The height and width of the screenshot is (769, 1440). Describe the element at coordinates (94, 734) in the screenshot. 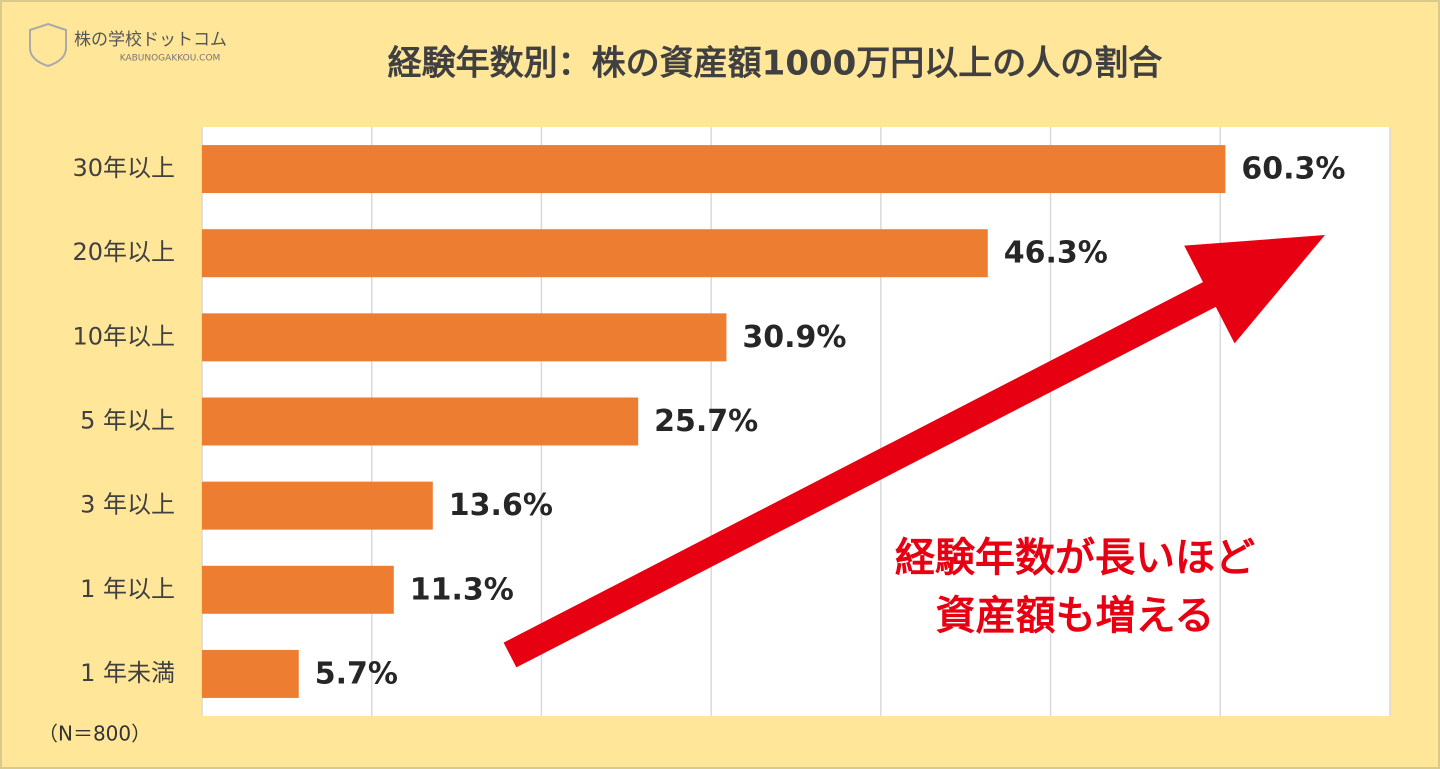

I see `note: （N＝800）` at that location.